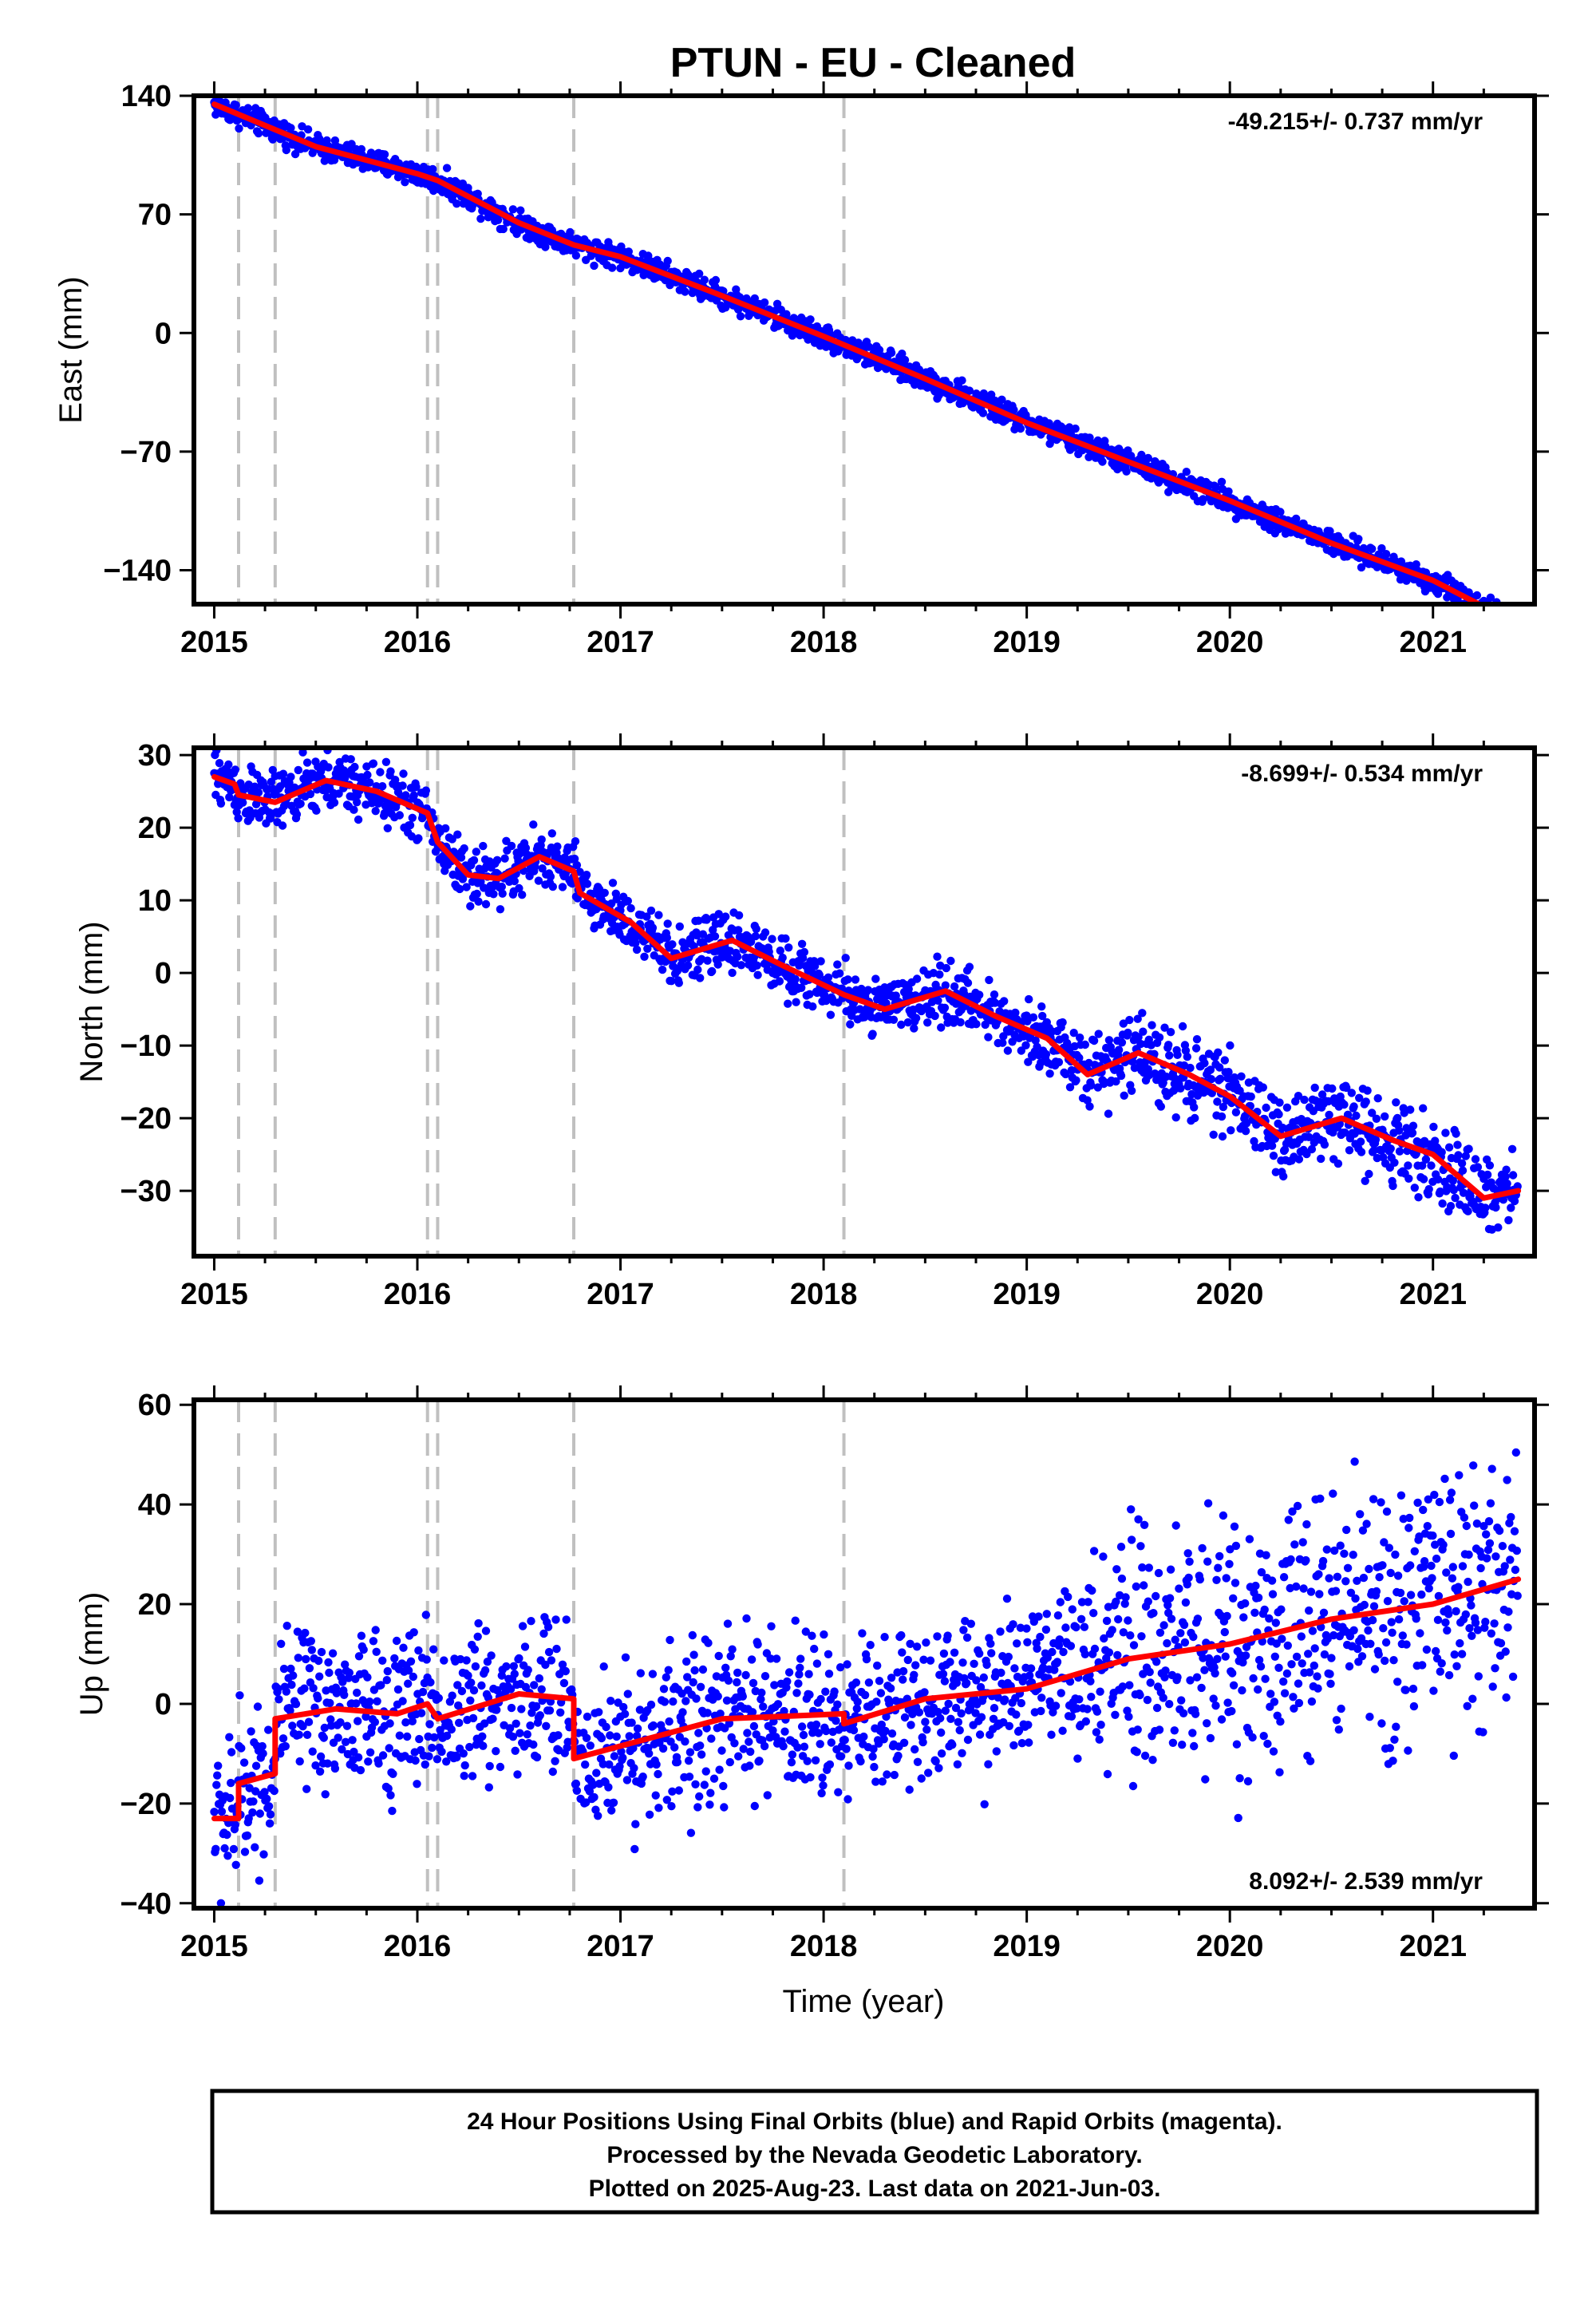 Image resolution: width=1596 pixels, height=2316 pixels. Describe the element at coordinates (1433, 642) in the screenshot. I see `east-x-tick-label: 2021` at that location.